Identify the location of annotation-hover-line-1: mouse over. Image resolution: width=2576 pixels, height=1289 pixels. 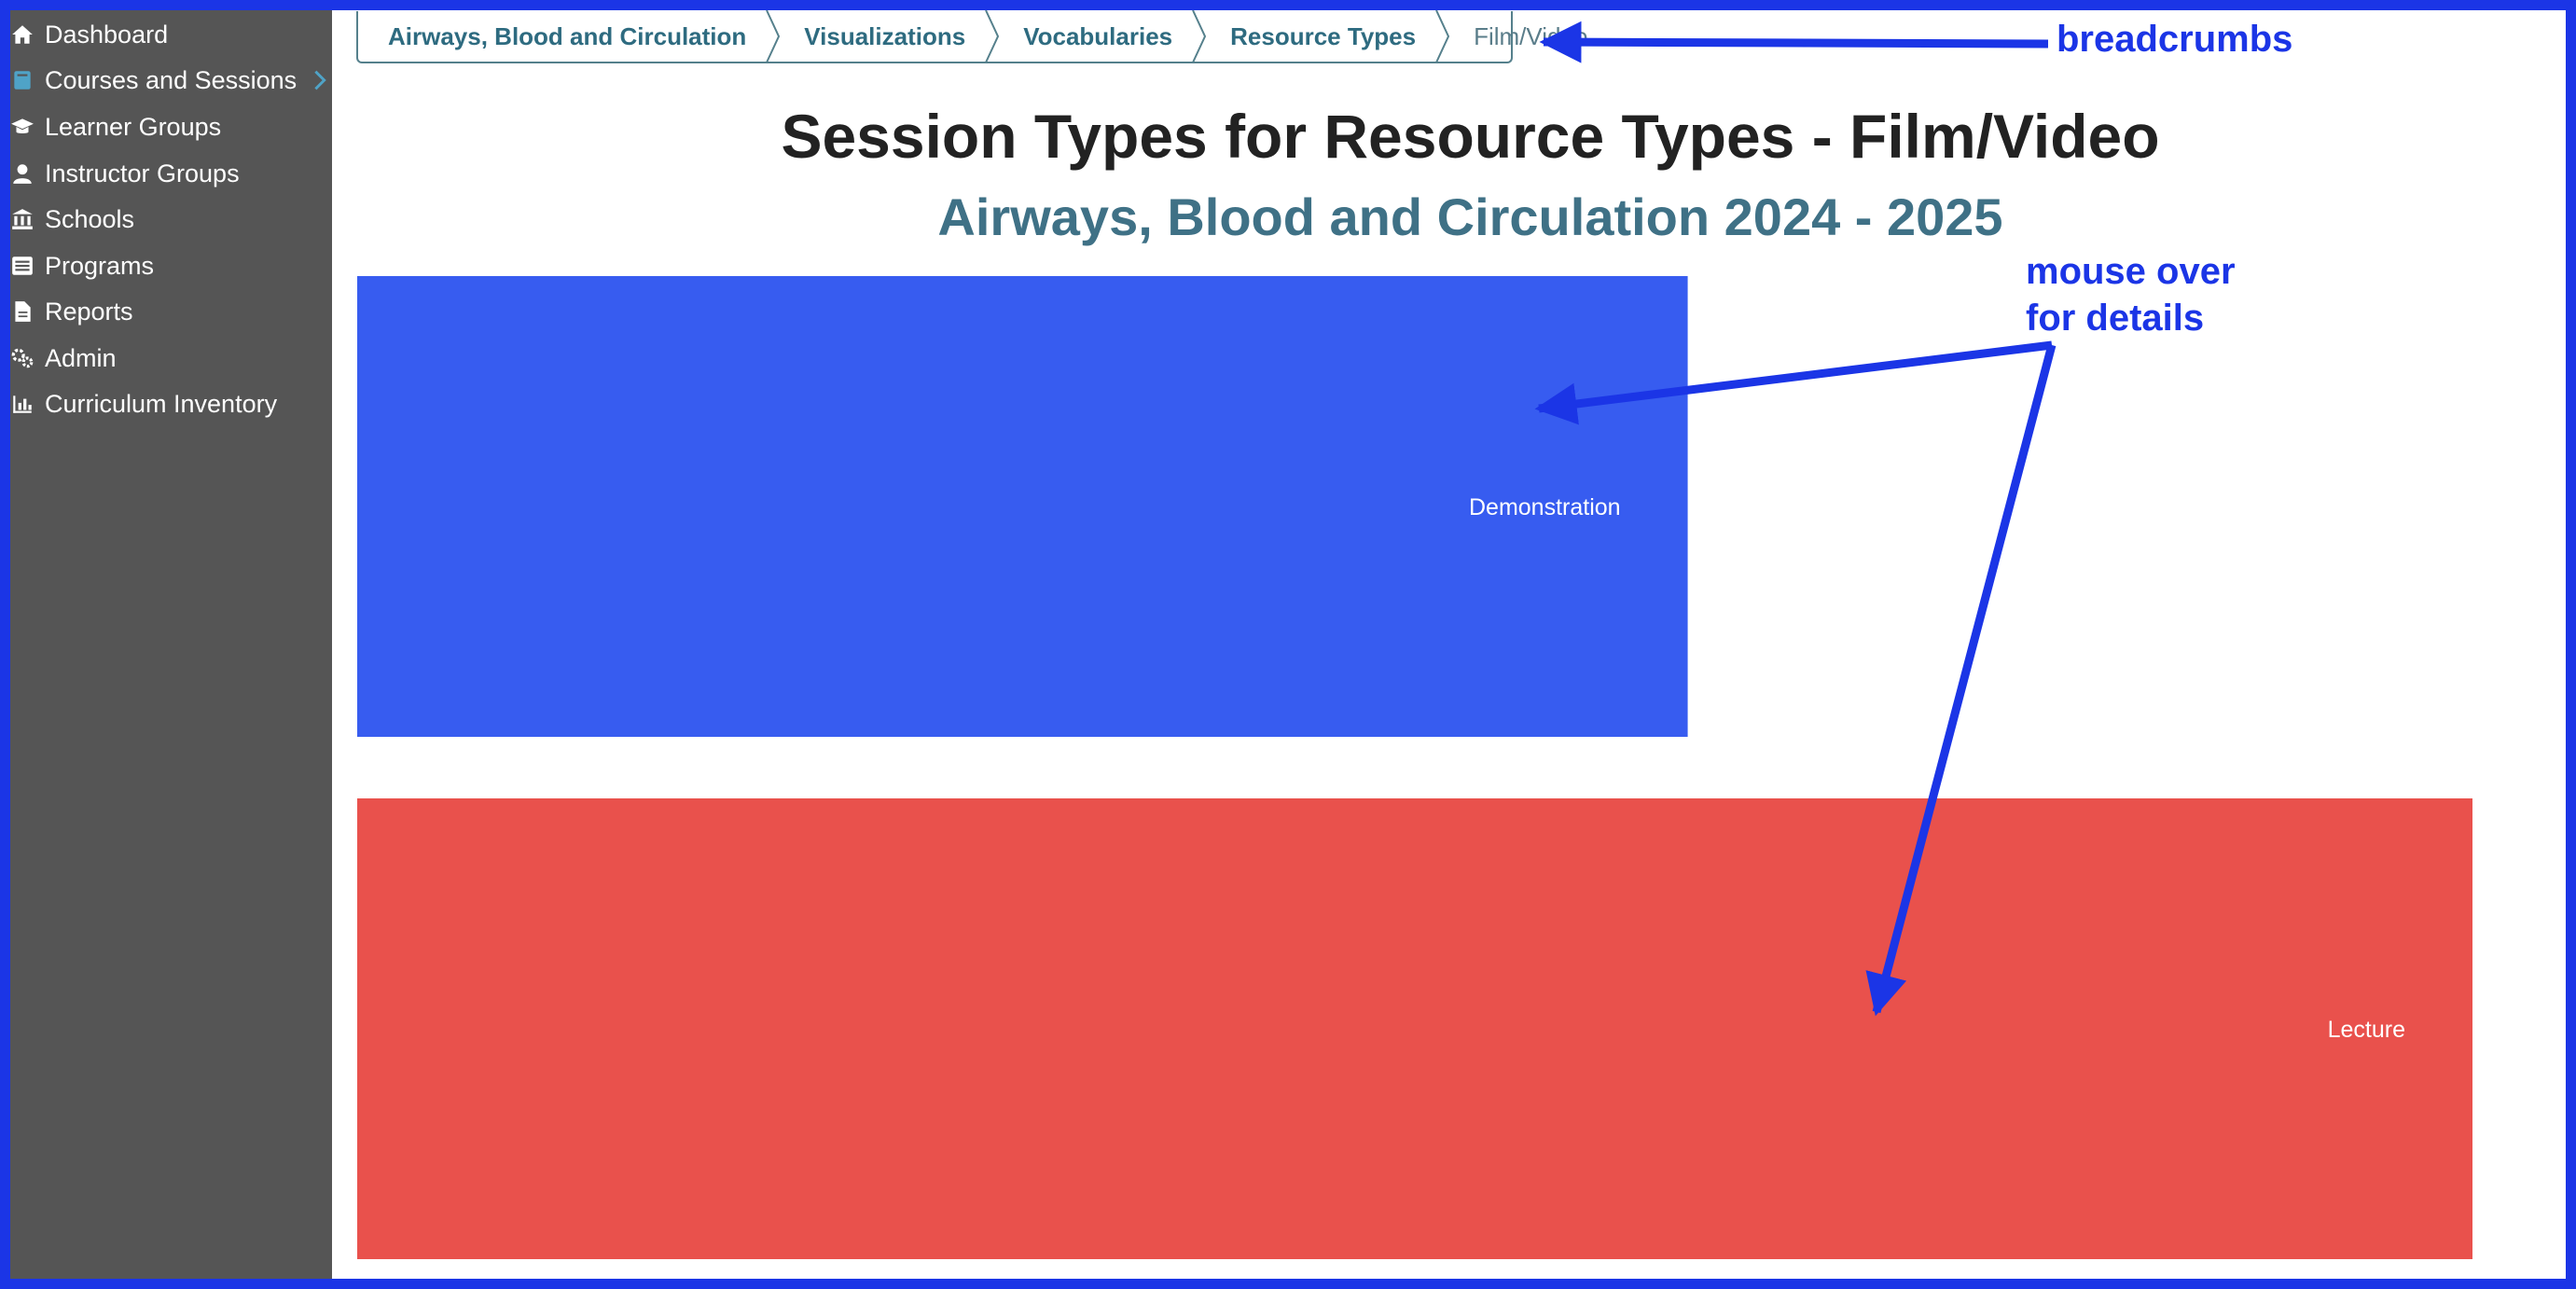
(2131, 271).